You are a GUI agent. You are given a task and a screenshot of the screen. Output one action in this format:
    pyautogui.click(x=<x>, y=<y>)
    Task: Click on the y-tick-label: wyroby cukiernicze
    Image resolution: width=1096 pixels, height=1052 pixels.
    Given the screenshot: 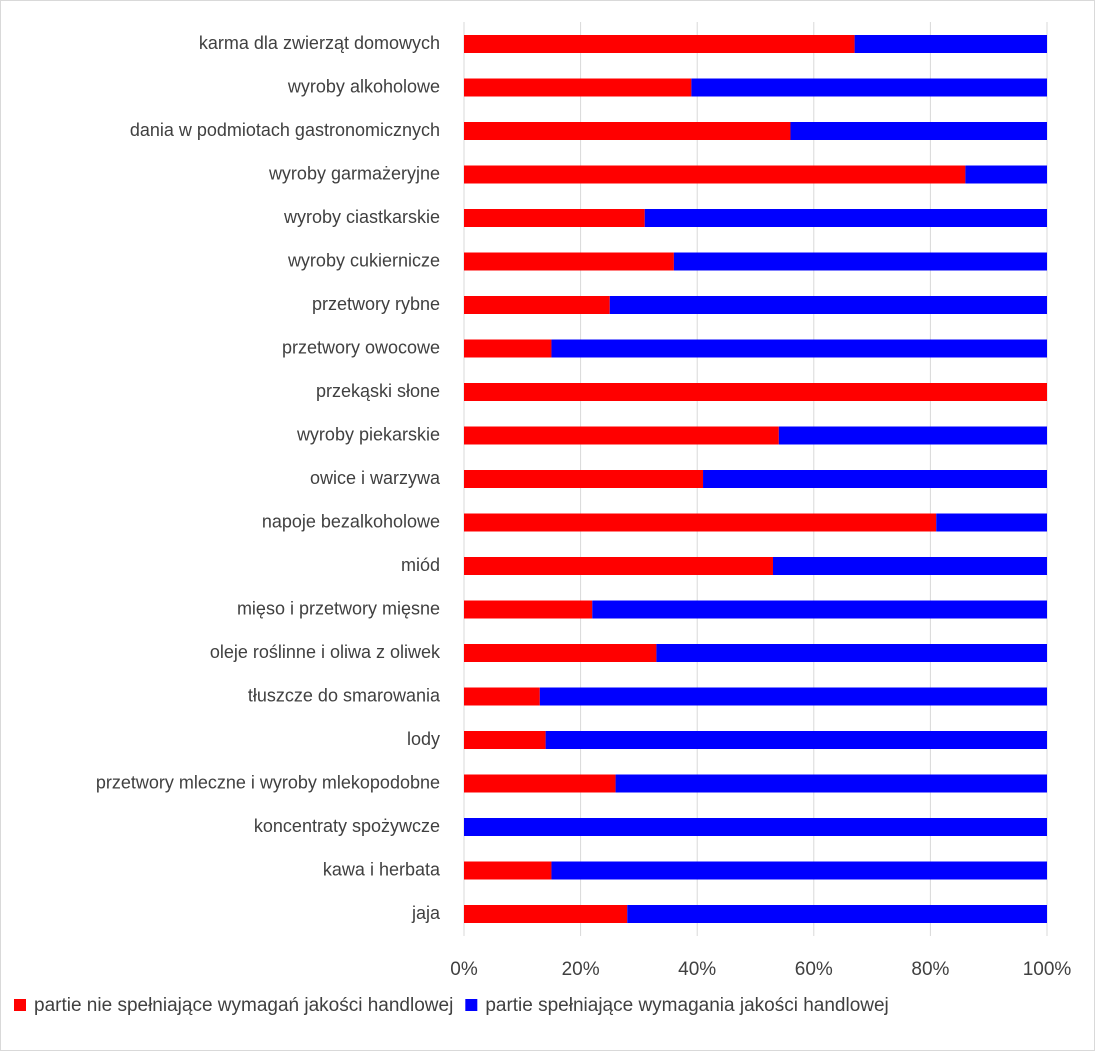 What is the action you would take?
    pyautogui.click(x=363, y=260)
    